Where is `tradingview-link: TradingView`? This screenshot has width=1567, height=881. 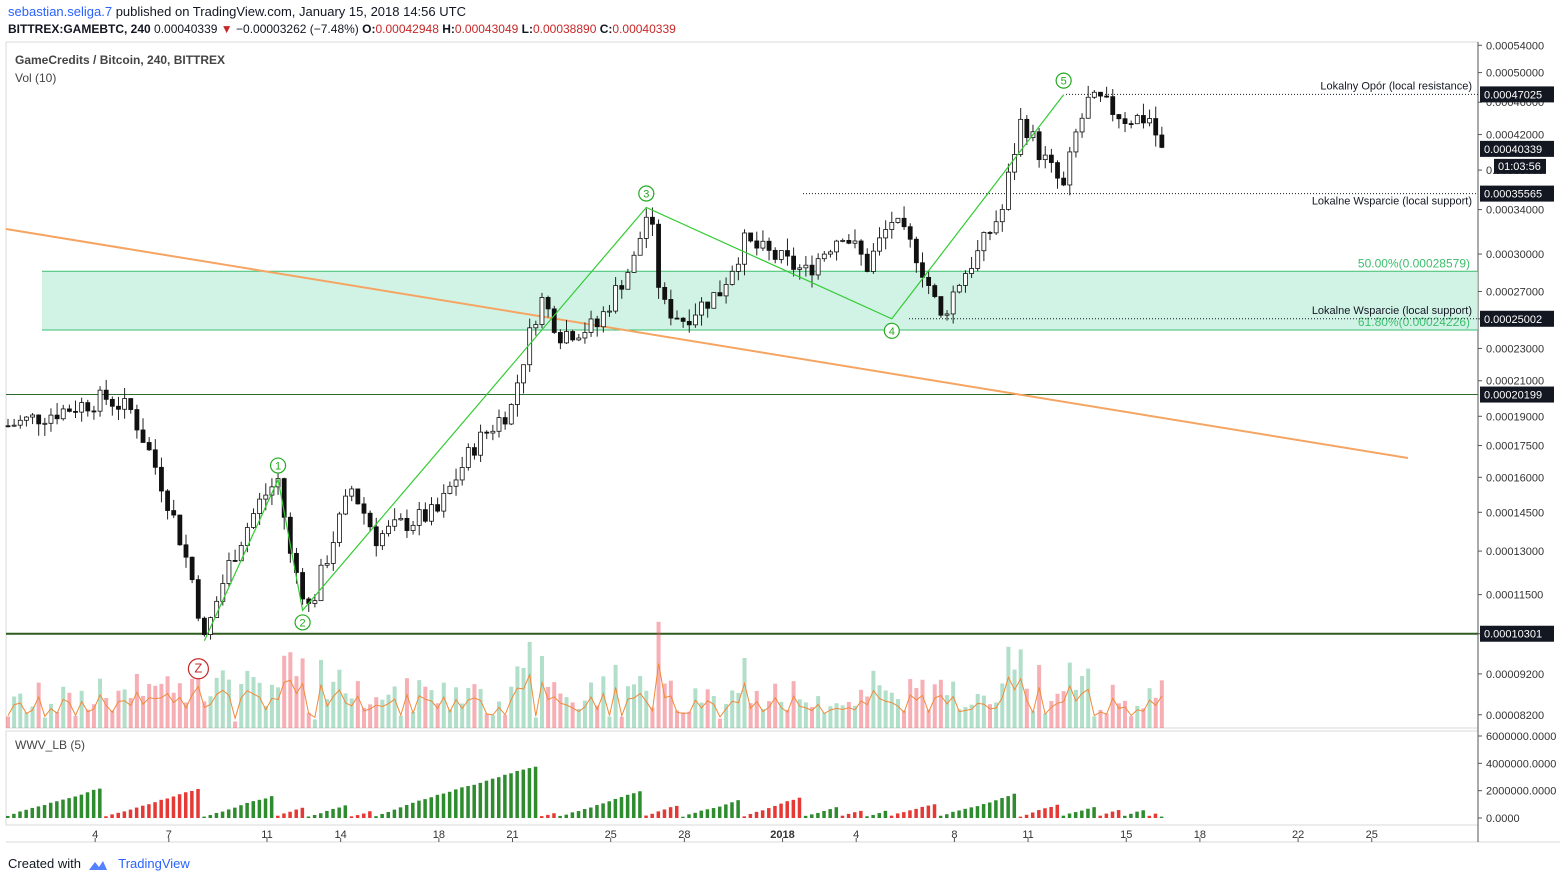 tradingview-link: TradingView is located at coordinates (154, 863).